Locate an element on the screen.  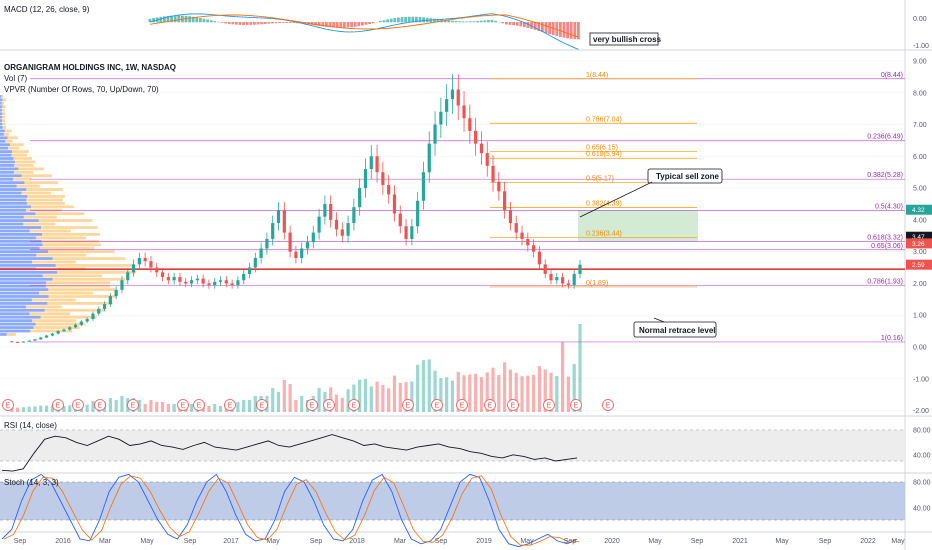
fib-left-label: 0.65(6.15) is located at coordinates (602, 148).